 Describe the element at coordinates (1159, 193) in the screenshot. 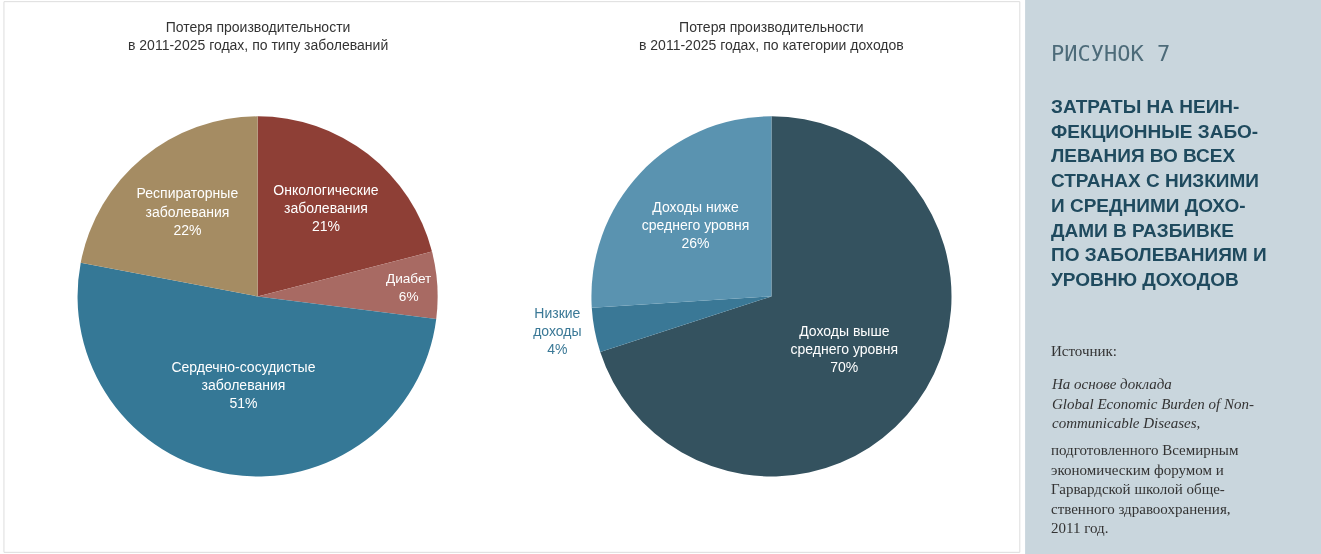

I see `text: ЗАТРАТЫ НА НЕИН- ФЕКЦИОННЫЕ ЗАБО- ЛЕВАНИЯ ВО ВСЕХ СТРАНАХ С НИЗКИМИ И СРЕДНИМИ ДОХО- ДАМИ В РАЗБИВКЕ ПО ЗАБОЛЕВАНИЯМ И УРОВНЮ ДОХОДОВ` at that location.